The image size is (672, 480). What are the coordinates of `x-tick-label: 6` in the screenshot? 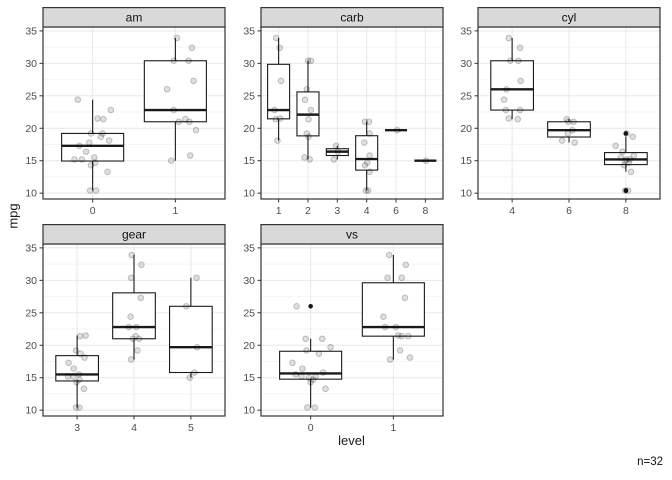 It's located at (396, 211).